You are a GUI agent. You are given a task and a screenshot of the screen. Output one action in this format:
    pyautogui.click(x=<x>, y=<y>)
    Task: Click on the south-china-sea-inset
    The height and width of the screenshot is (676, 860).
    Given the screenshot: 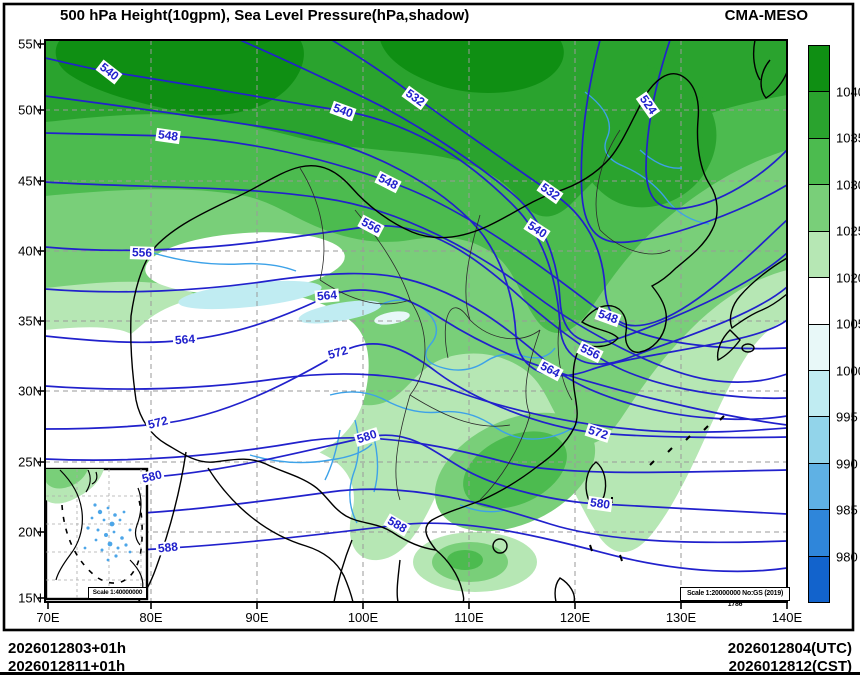 What is the action you would take?
    pyautogui.click(x=96, y=534)
    